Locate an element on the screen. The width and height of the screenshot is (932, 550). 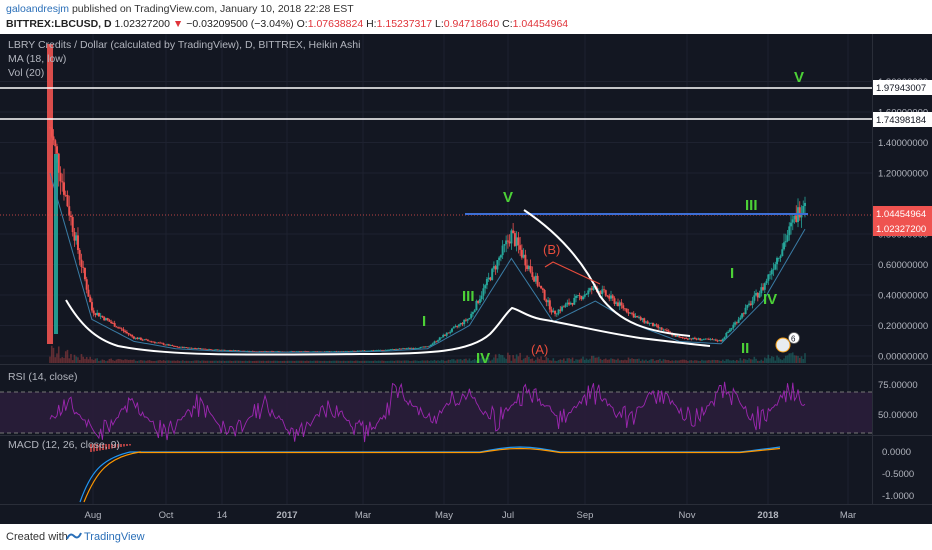
signal-line is located at coordinates (432, 475).